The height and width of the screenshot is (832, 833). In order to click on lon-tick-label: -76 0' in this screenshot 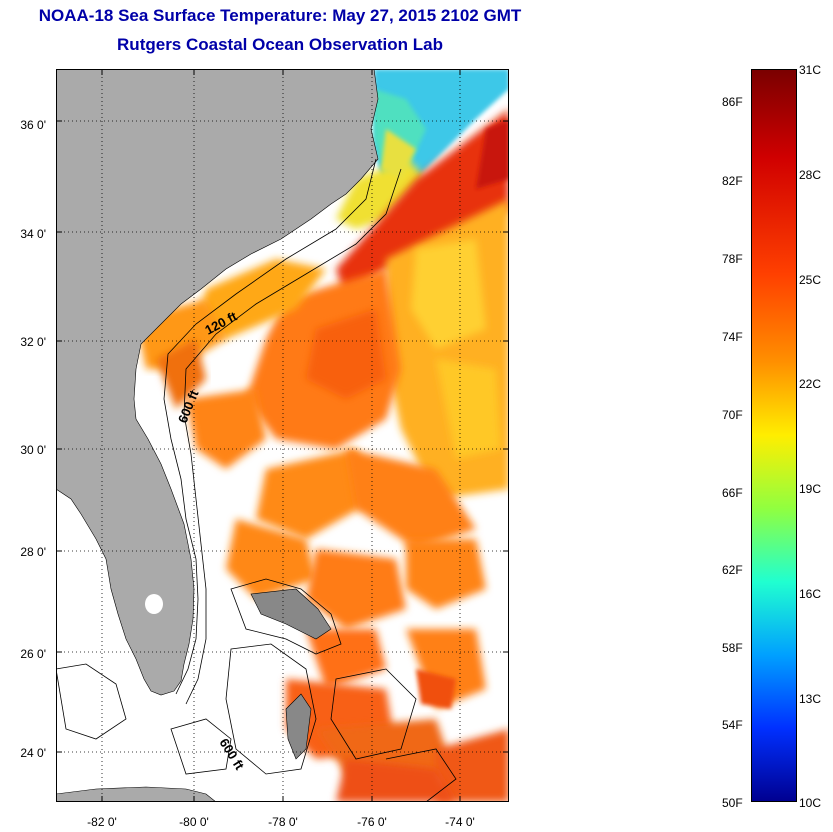, I will do `click(372, 822)`.